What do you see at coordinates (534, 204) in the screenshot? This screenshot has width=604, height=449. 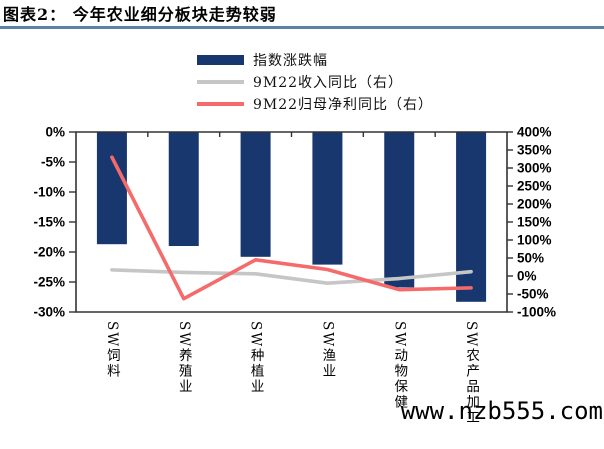 I see `right-axis-tick-label: 200%` at bounding box center [534, 204].